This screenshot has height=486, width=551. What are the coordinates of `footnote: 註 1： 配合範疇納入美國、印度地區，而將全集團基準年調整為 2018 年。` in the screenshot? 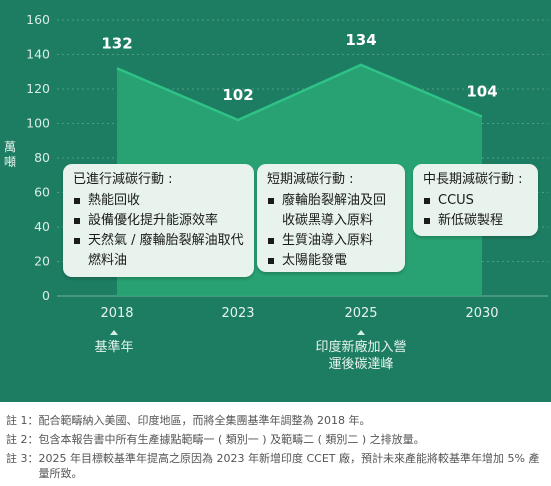 It's located at (276, 420).